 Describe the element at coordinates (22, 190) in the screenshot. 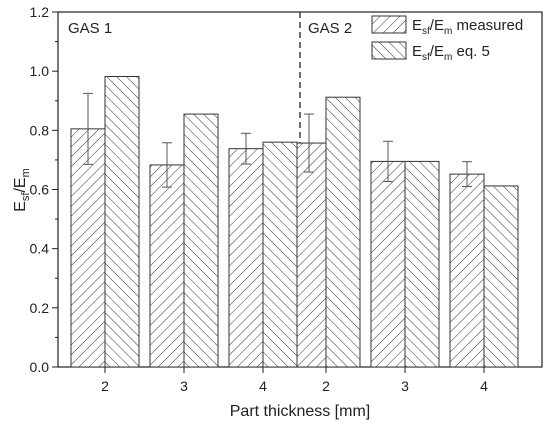

I see `y-axis-title: Esf/Em` at that location.